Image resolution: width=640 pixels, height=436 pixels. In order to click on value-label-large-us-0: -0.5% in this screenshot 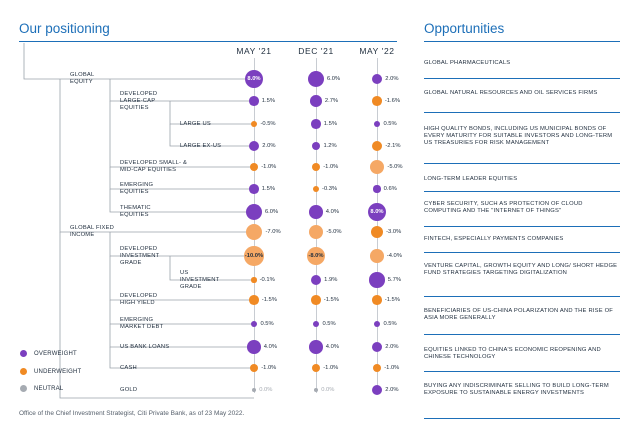, I will do `click(268, 123)`.